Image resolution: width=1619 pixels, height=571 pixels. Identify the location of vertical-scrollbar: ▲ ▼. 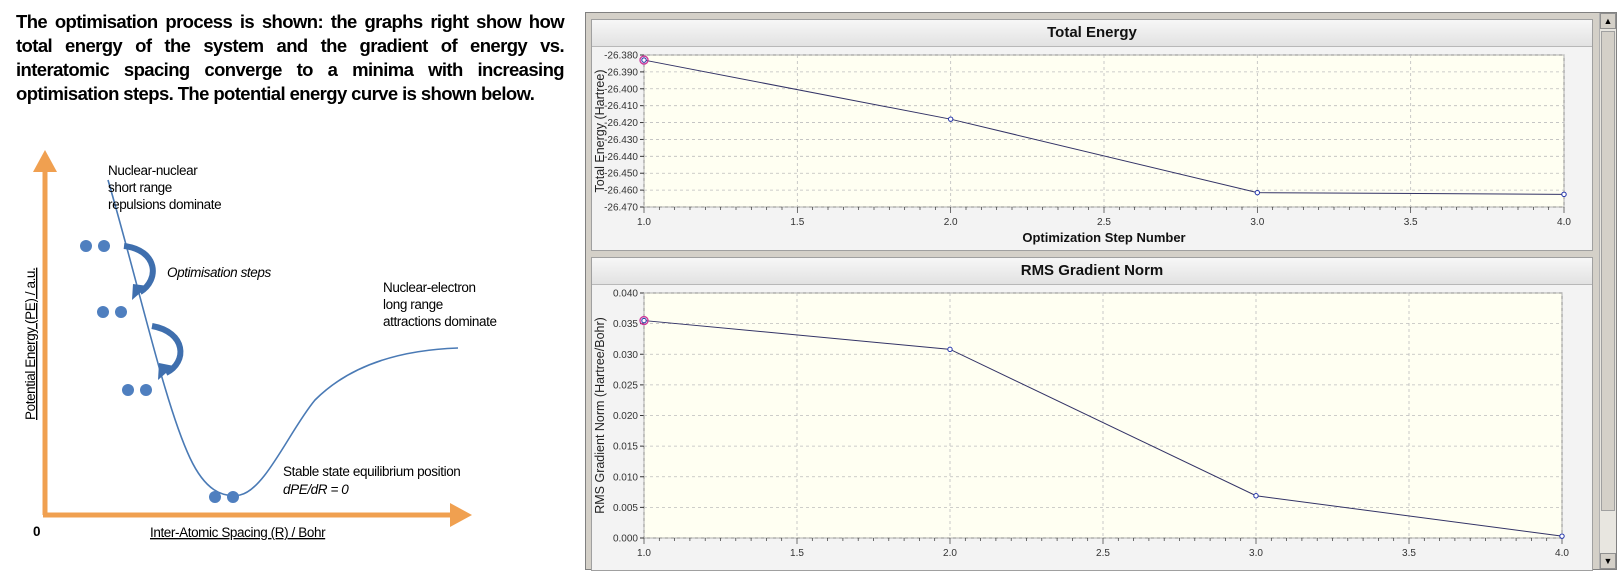
(1607, 291).